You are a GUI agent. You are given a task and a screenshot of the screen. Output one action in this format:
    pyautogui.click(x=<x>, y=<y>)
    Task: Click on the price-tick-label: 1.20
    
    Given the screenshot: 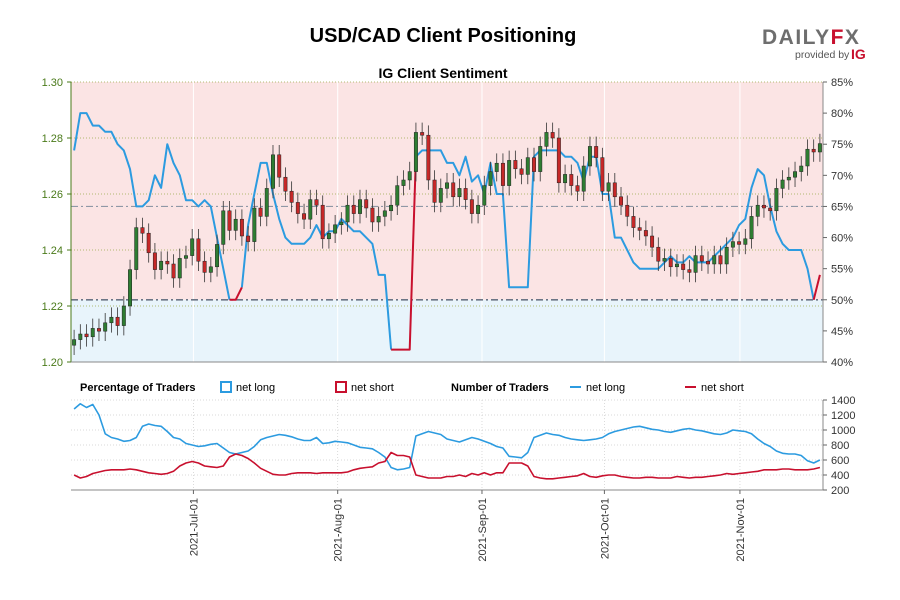 What is the action you would take?
    pyautogui.click(x=52, y=363)
    